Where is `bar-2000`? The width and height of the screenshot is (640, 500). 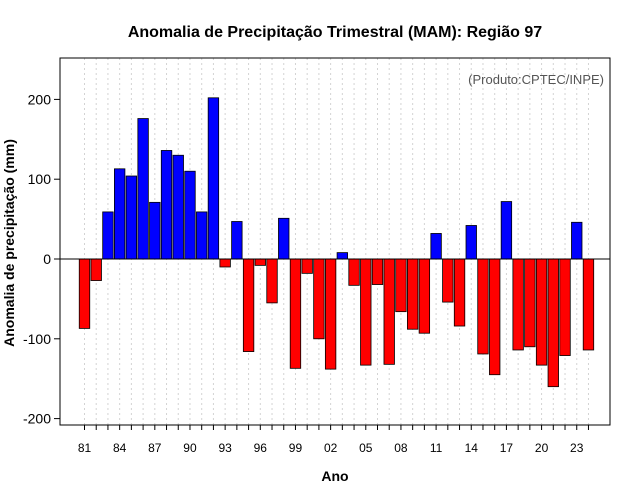
bar-2000 is located at coordinates (307, 266).